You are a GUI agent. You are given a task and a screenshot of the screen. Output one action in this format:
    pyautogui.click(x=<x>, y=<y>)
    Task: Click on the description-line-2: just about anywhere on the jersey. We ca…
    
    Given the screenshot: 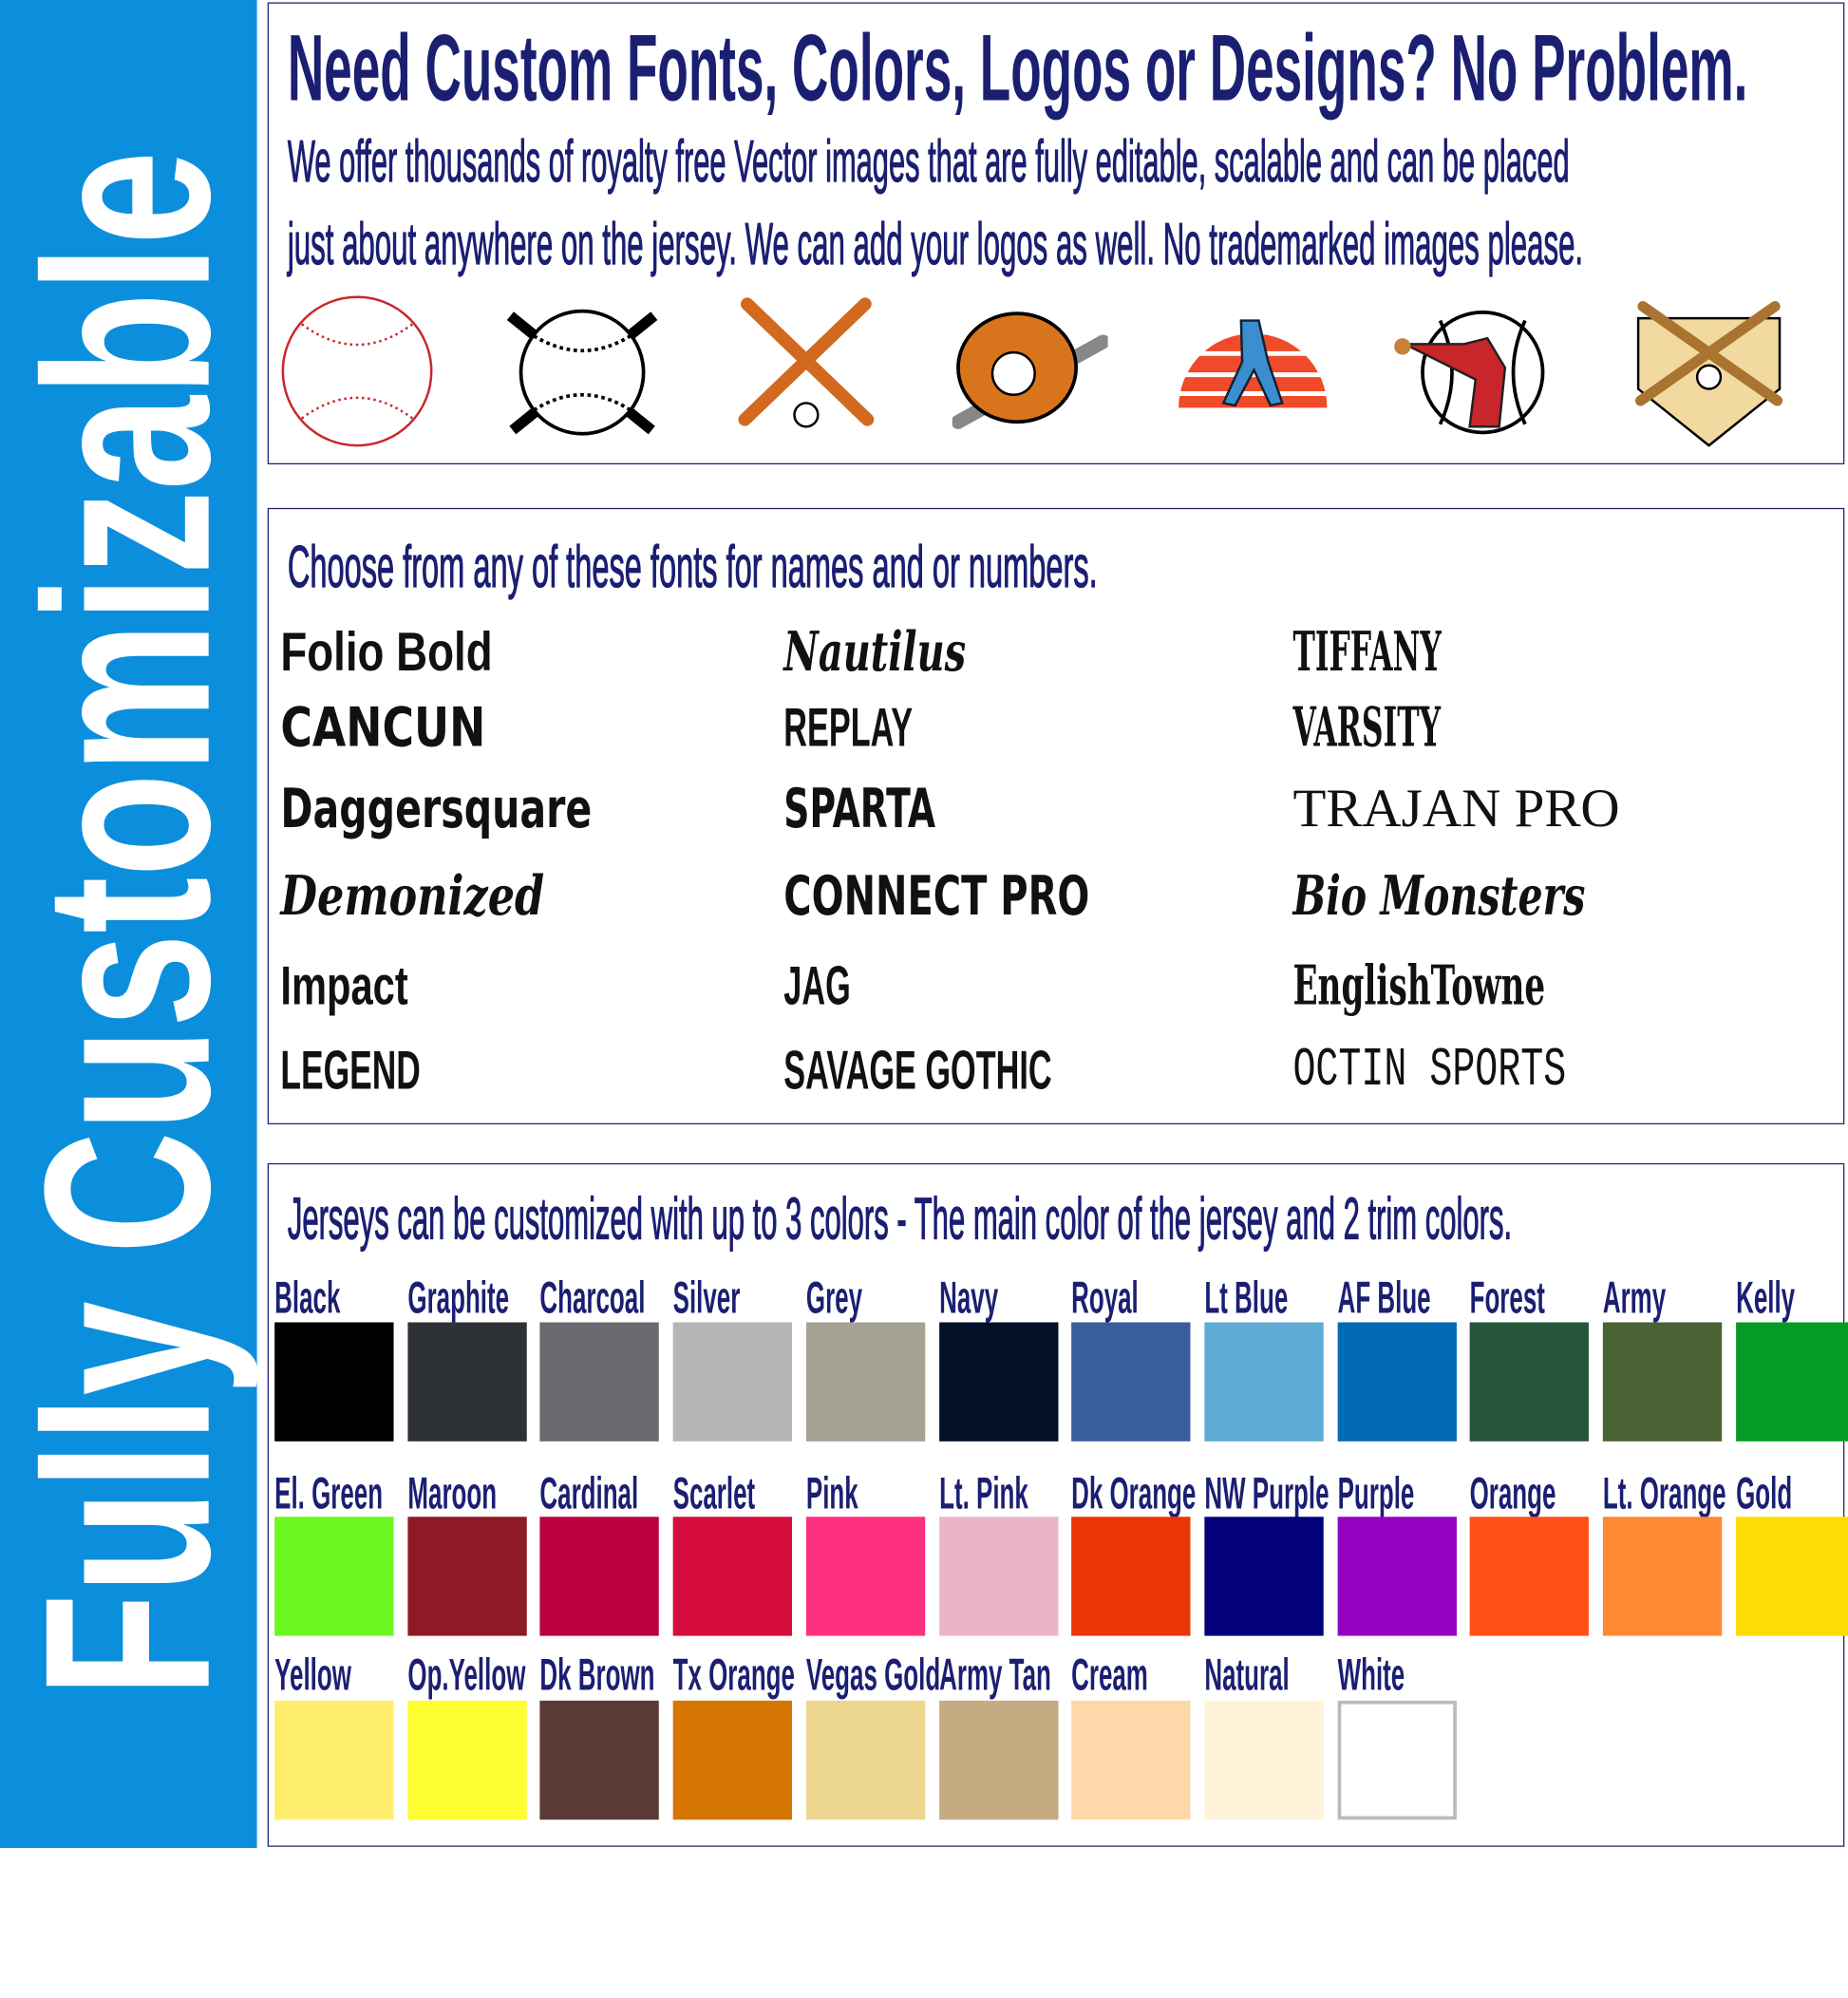 What is the action you would take?
    pyautogui.click(x=935, y=244)
    